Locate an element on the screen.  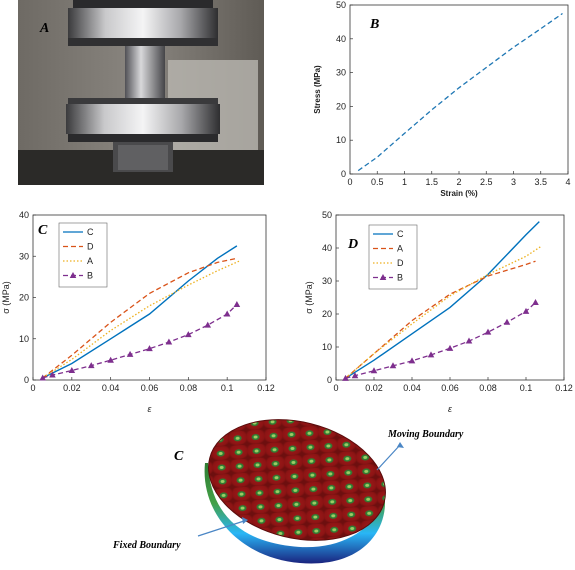
photo-panel: A is located at coordinates (141, 92).